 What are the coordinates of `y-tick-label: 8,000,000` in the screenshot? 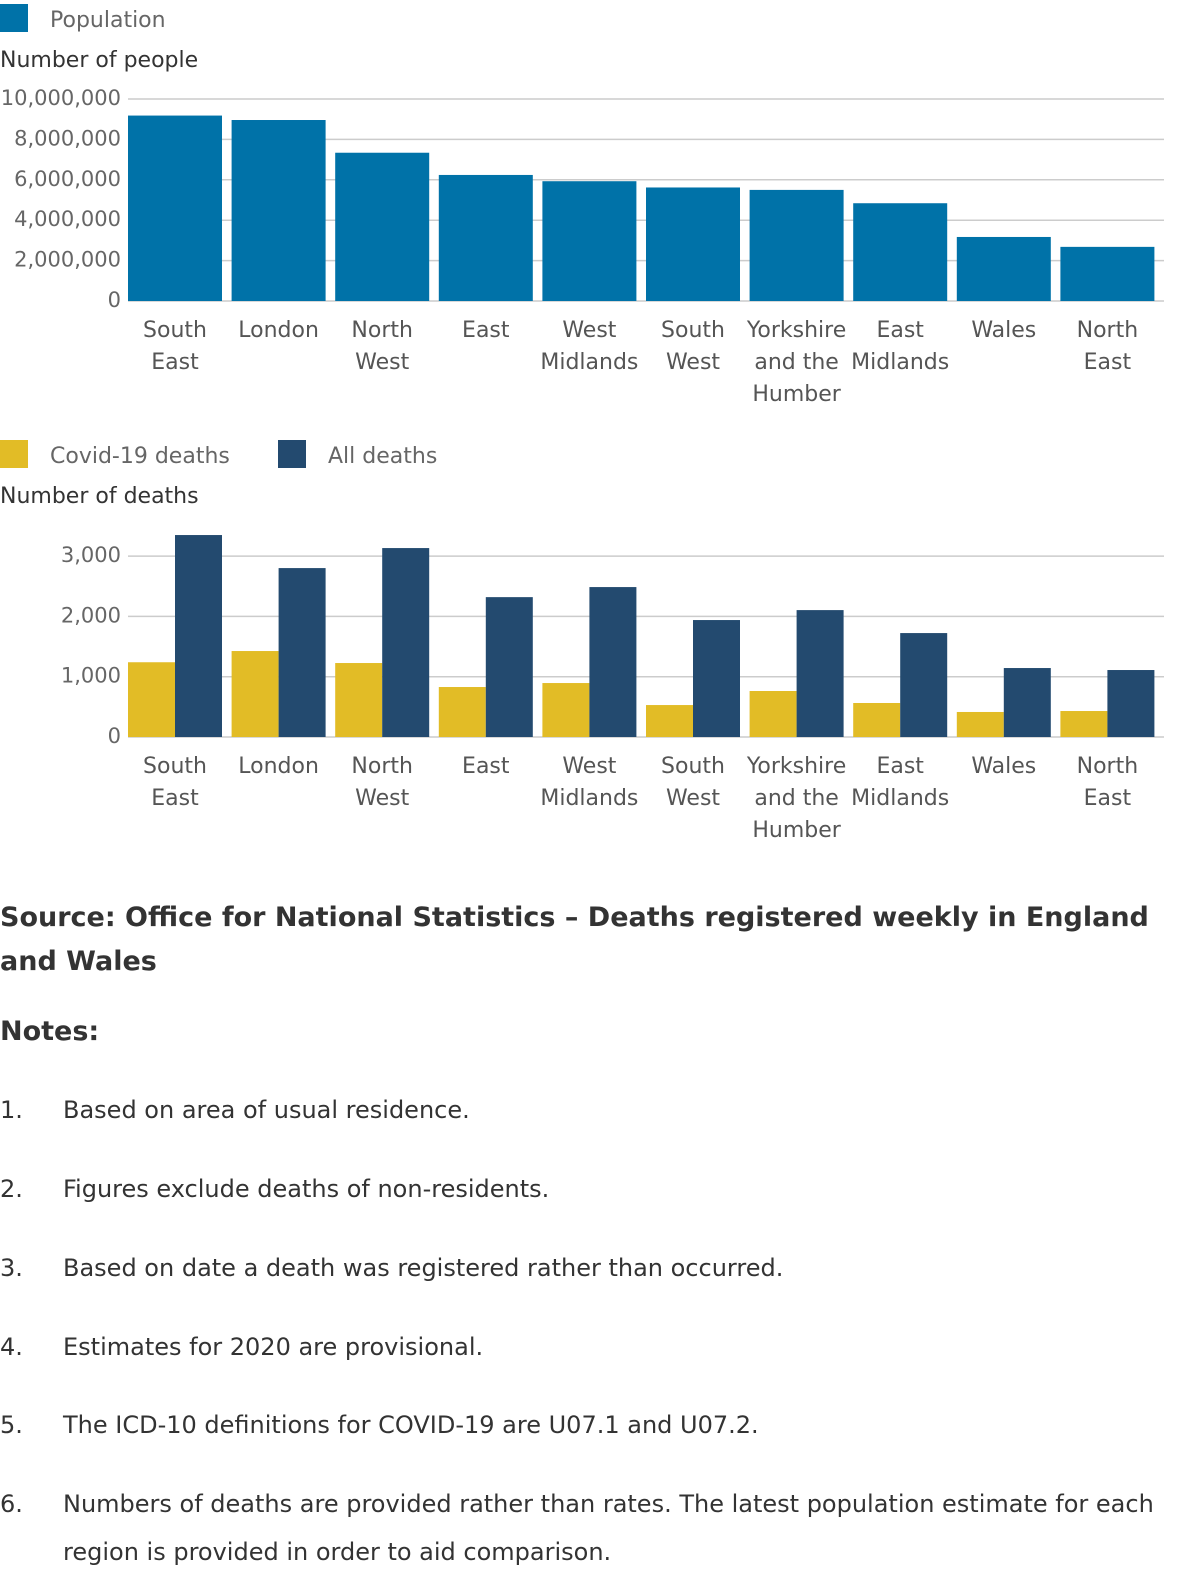 It's located at (67, 138).